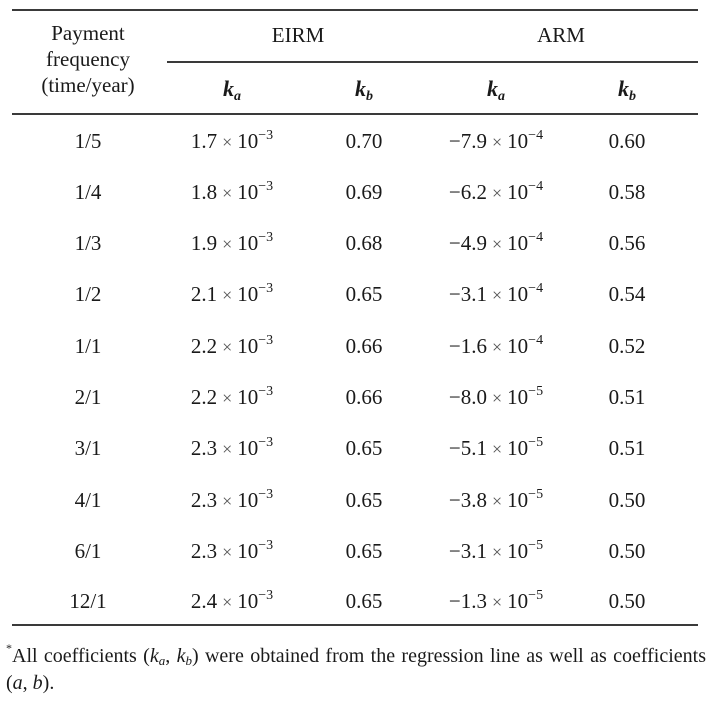 The width and height of the screenshot is (720, 706). I want to click on cell-frequency: 1/1, so click(88, 346).